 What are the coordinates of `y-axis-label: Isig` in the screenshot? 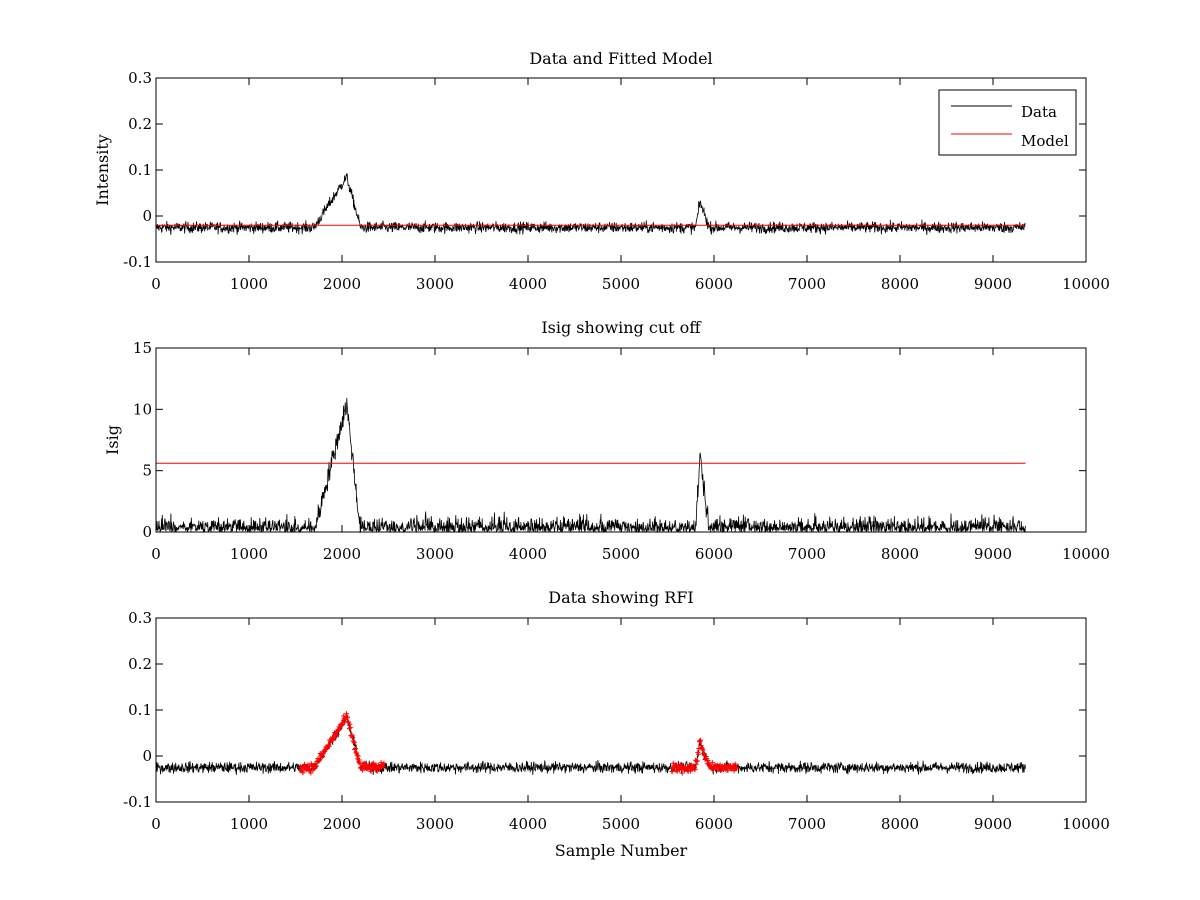 It's located at (112, 440).